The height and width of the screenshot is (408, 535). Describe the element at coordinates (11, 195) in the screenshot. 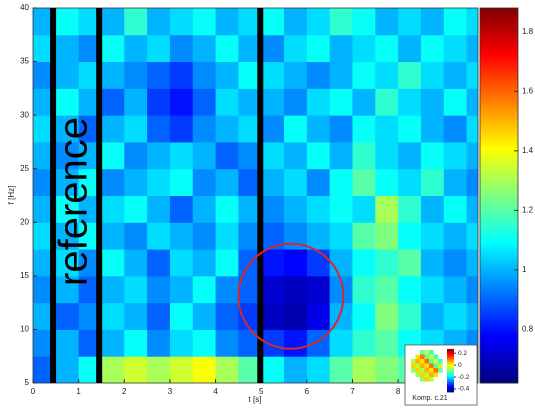

I see `y-axis-label: f [Hz]` at that location.